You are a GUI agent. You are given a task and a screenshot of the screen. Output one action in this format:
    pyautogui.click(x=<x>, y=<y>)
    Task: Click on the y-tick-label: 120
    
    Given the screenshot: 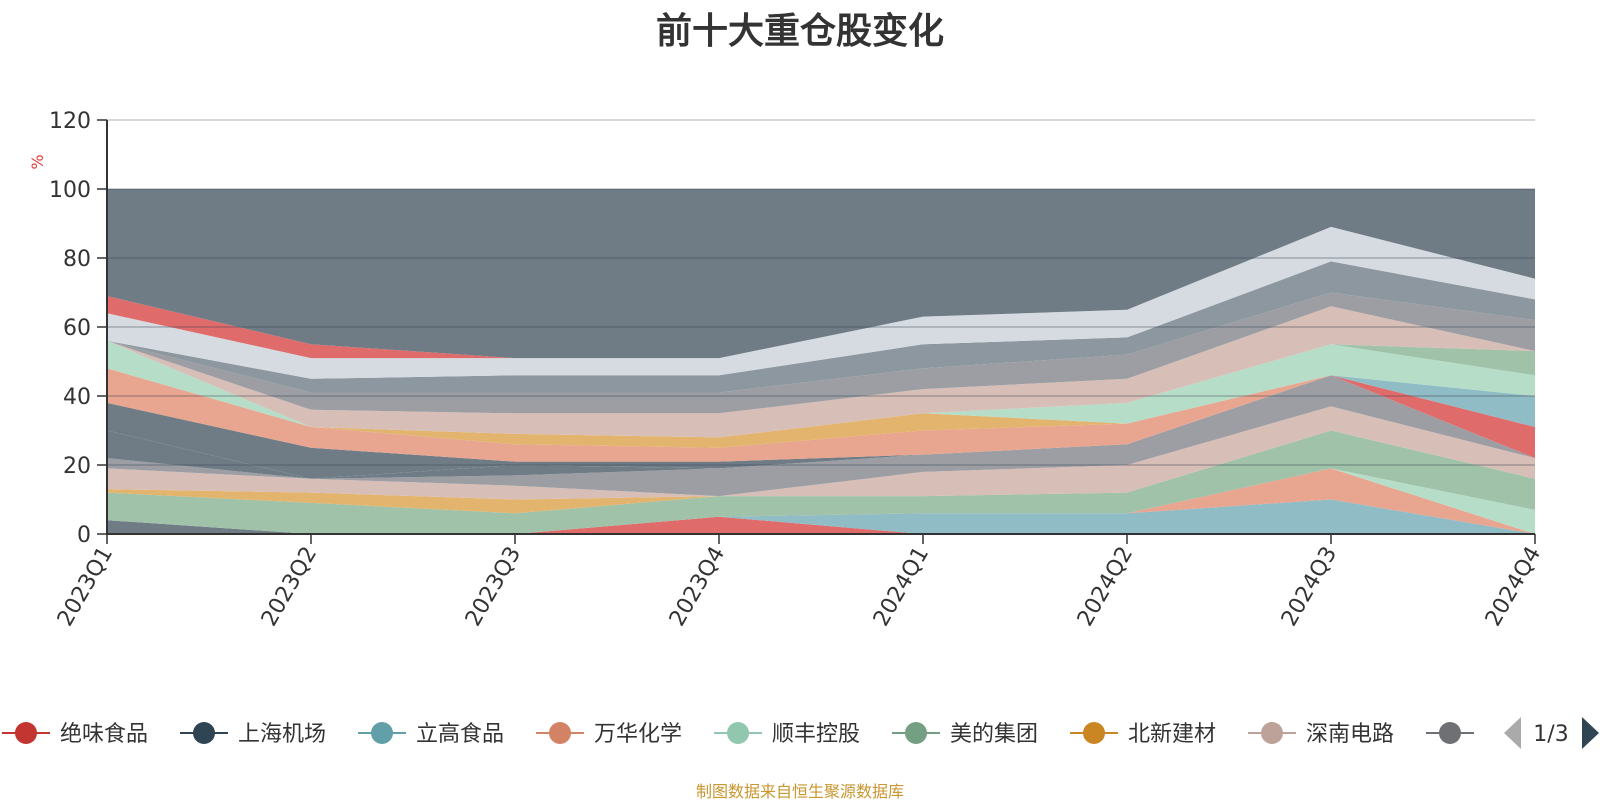 What is the action you would take?
    pyautogui.click(x=70, y=121)
    